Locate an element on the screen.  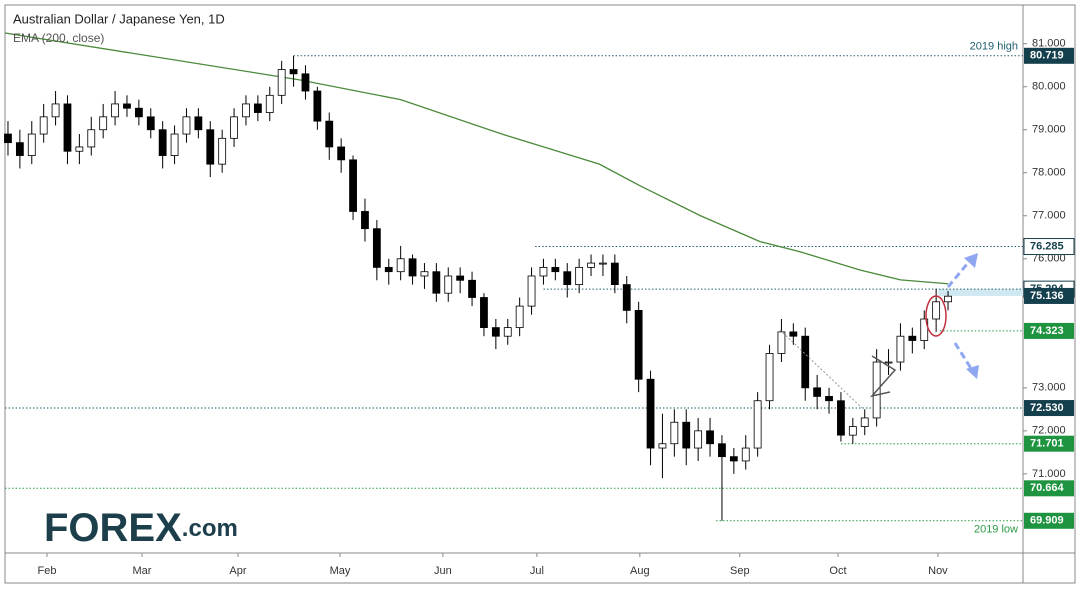
chart-subtitle: EMA (200, close) is located at coordinates (58, 38).